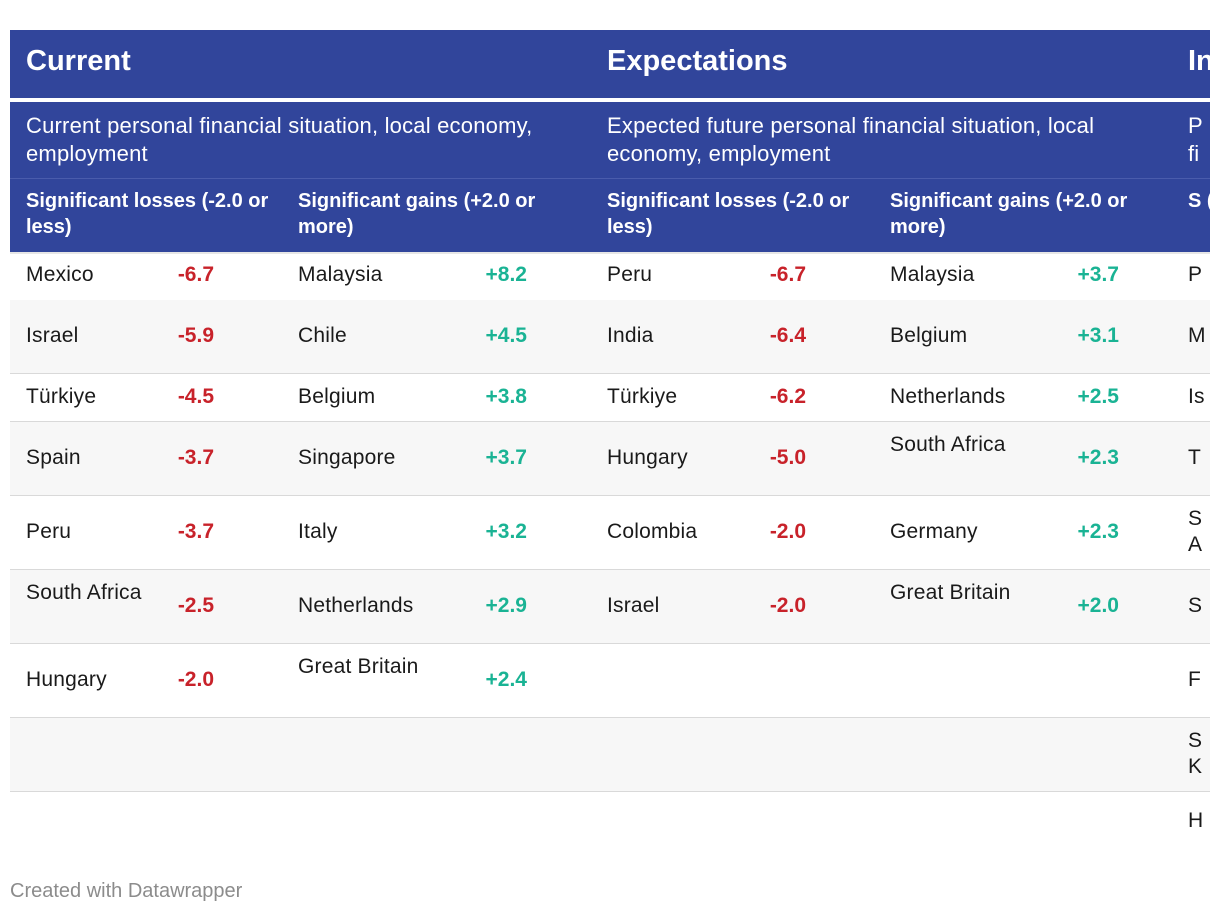  Describe the element at coordinates (1195, 605) in the screenshot. I see `cell-country: S` at that location.